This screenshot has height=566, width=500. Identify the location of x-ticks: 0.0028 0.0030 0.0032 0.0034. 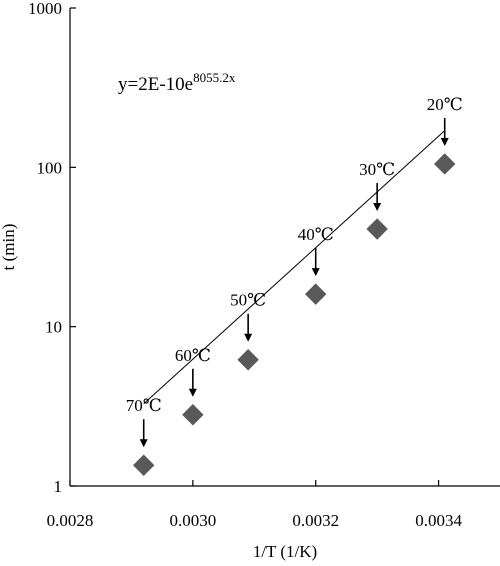
(254, 505).